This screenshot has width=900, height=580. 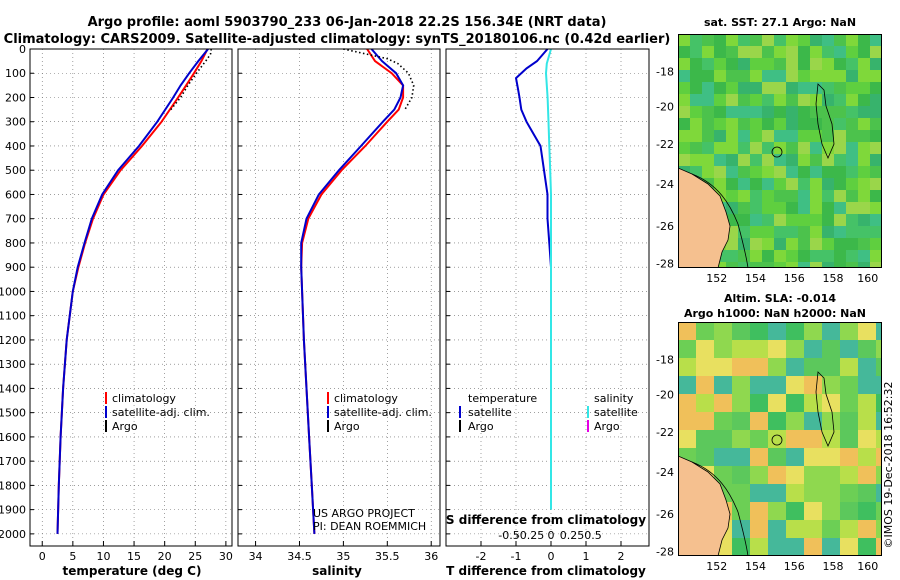 What do you see at coordinates (665, 184) in the screenshot?
I see `map-y-tick-label: -24` at bounding box center [665, 184].